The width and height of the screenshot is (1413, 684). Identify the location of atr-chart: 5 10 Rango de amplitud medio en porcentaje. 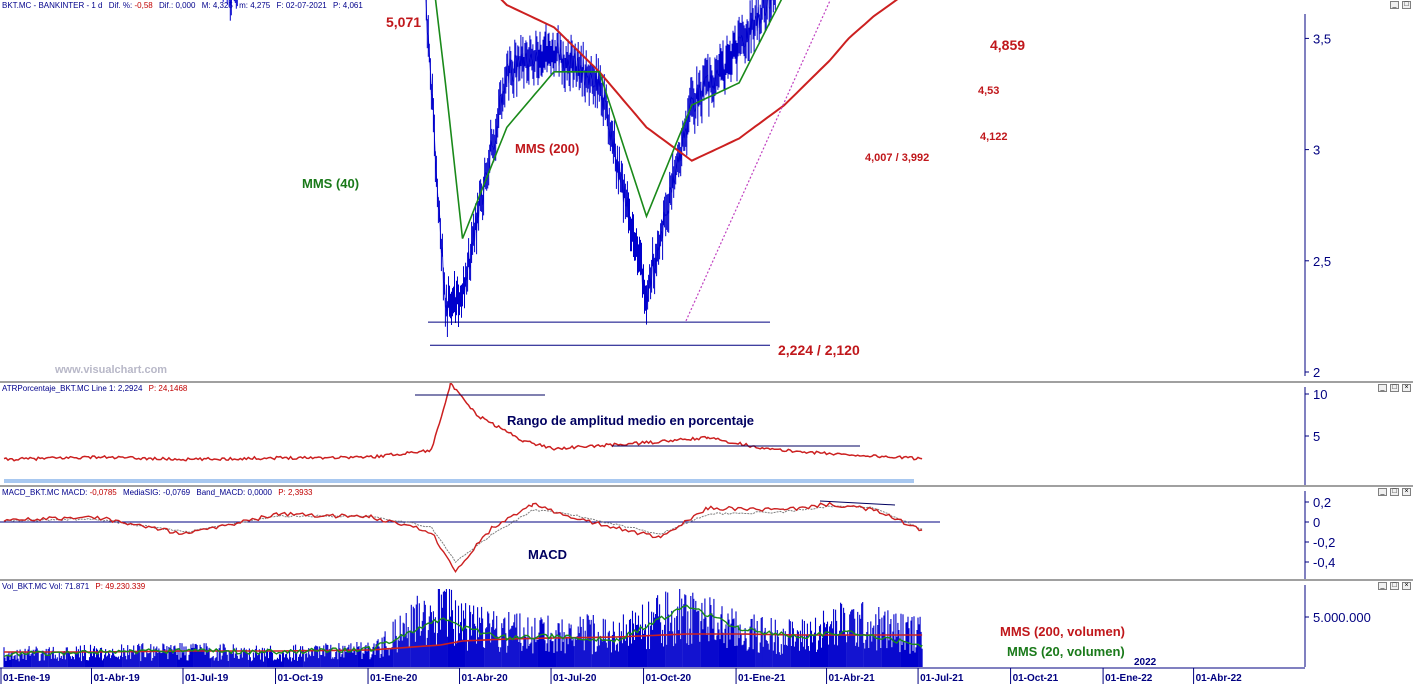
(665, 434).